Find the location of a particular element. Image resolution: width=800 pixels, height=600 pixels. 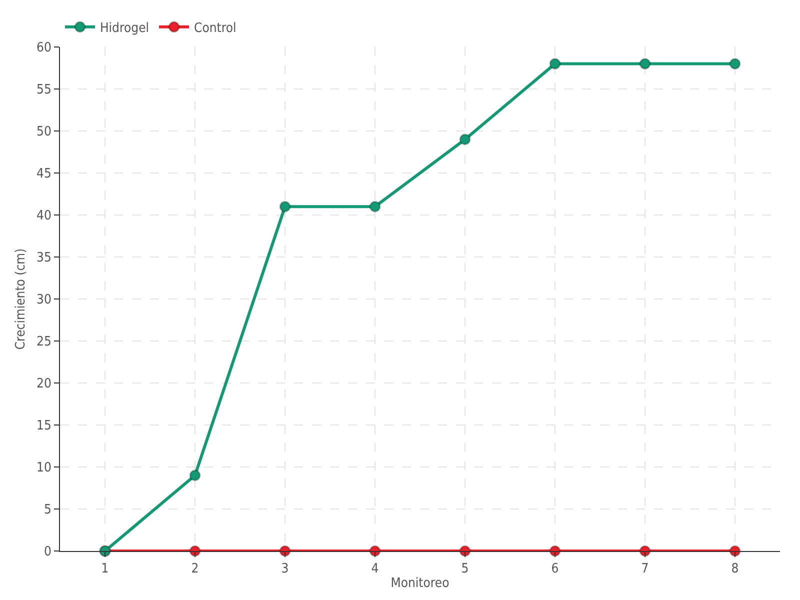

y-tick-label: 30 is located at coordinates (44, 300).